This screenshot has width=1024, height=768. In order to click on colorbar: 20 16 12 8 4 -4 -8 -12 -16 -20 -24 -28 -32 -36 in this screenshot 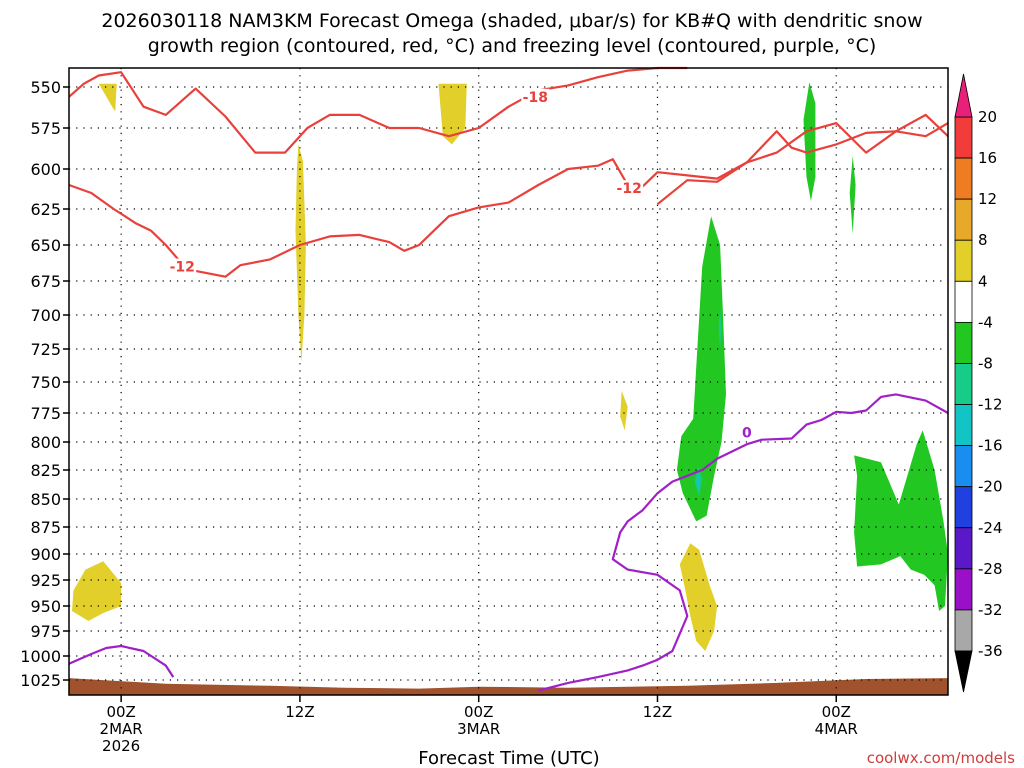, I will do `click(978, 383)`.